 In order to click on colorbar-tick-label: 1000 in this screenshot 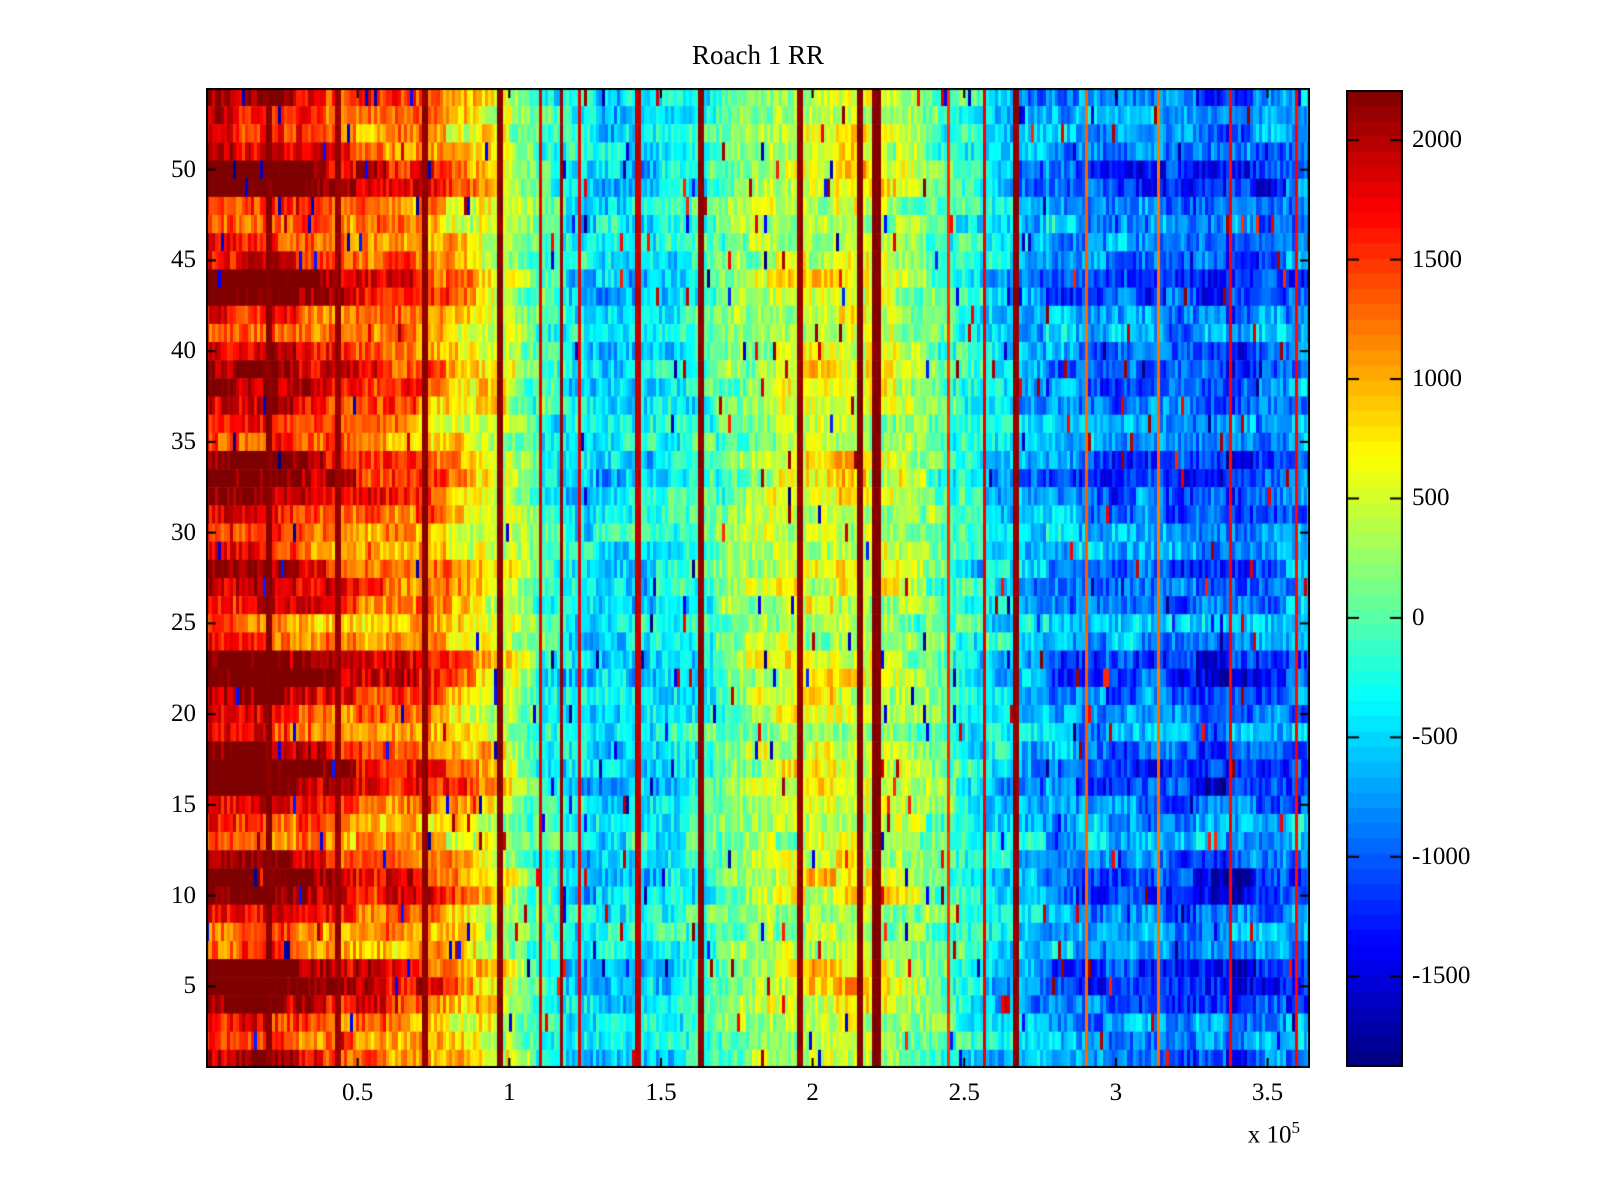, I will do `click(1437, 379)`.